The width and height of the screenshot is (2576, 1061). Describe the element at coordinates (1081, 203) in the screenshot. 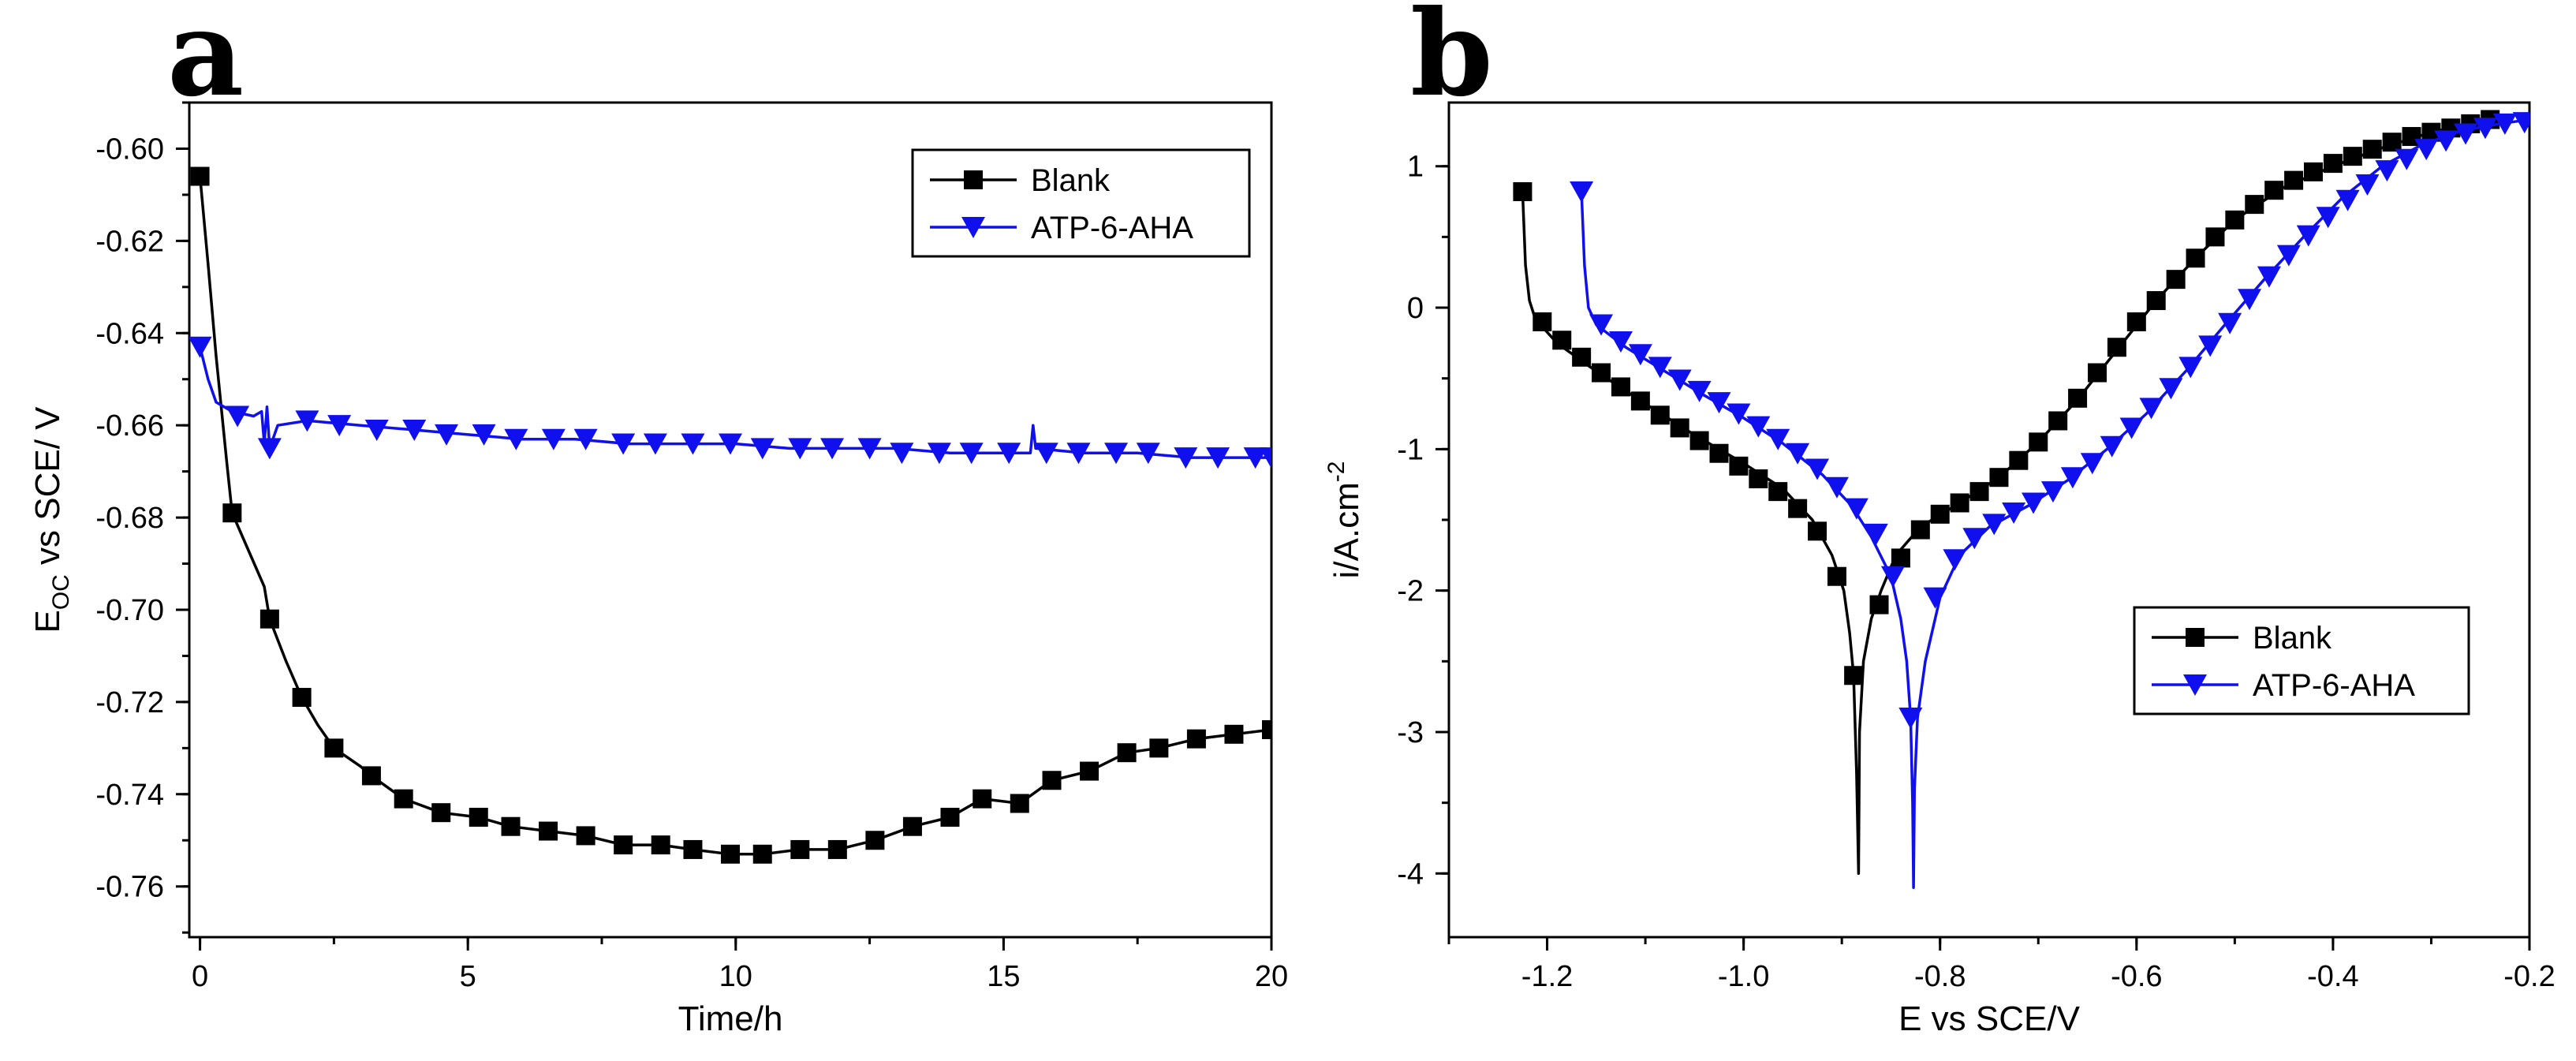

I see `panel-a-legend-box` at that location.